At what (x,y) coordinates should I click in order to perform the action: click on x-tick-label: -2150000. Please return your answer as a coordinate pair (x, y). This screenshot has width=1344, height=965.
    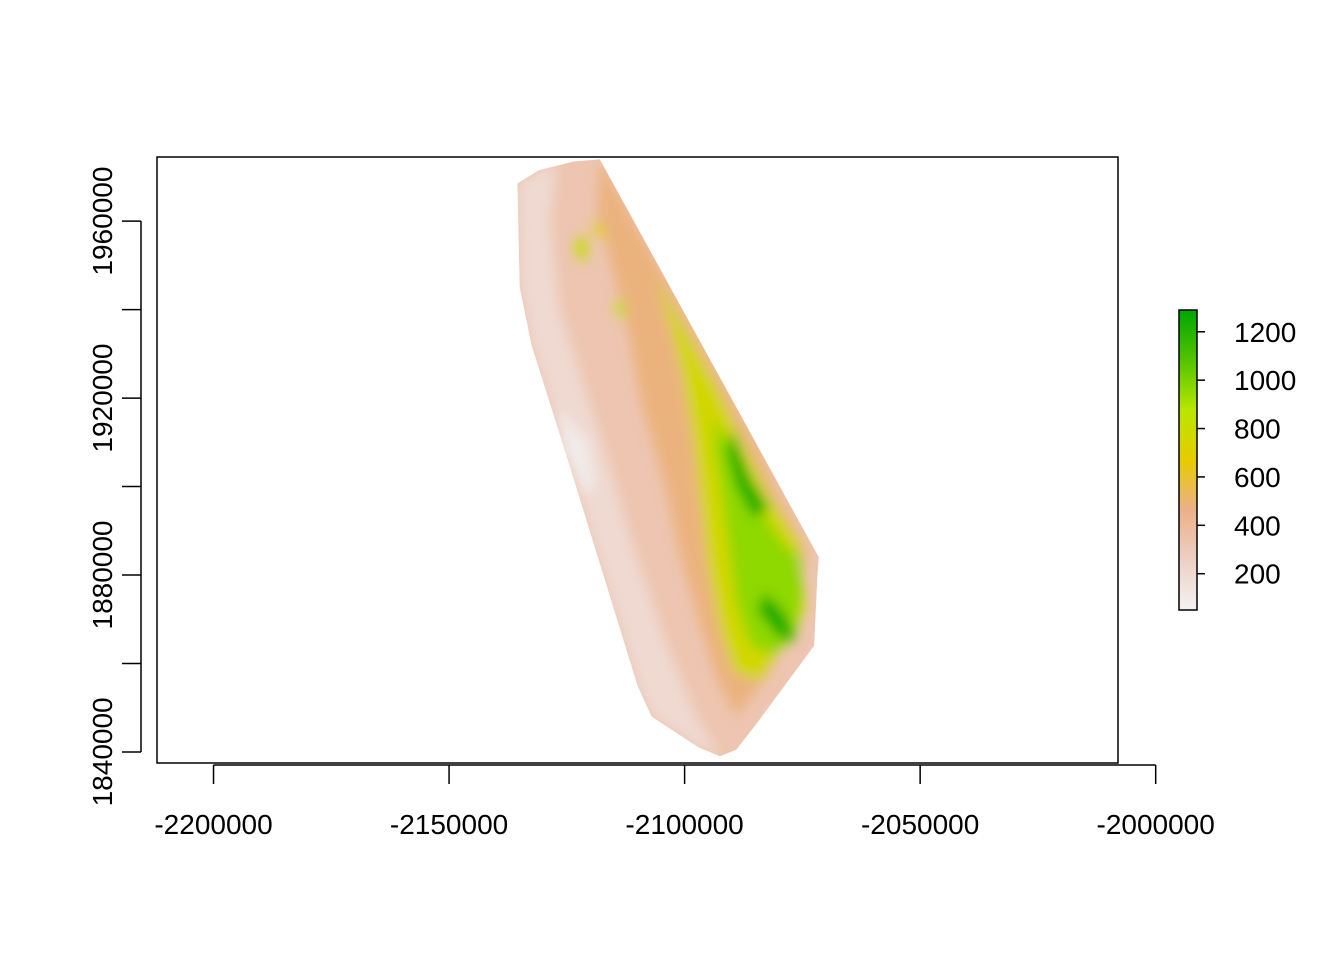
    Looking at the image, I should click on (449, 824).